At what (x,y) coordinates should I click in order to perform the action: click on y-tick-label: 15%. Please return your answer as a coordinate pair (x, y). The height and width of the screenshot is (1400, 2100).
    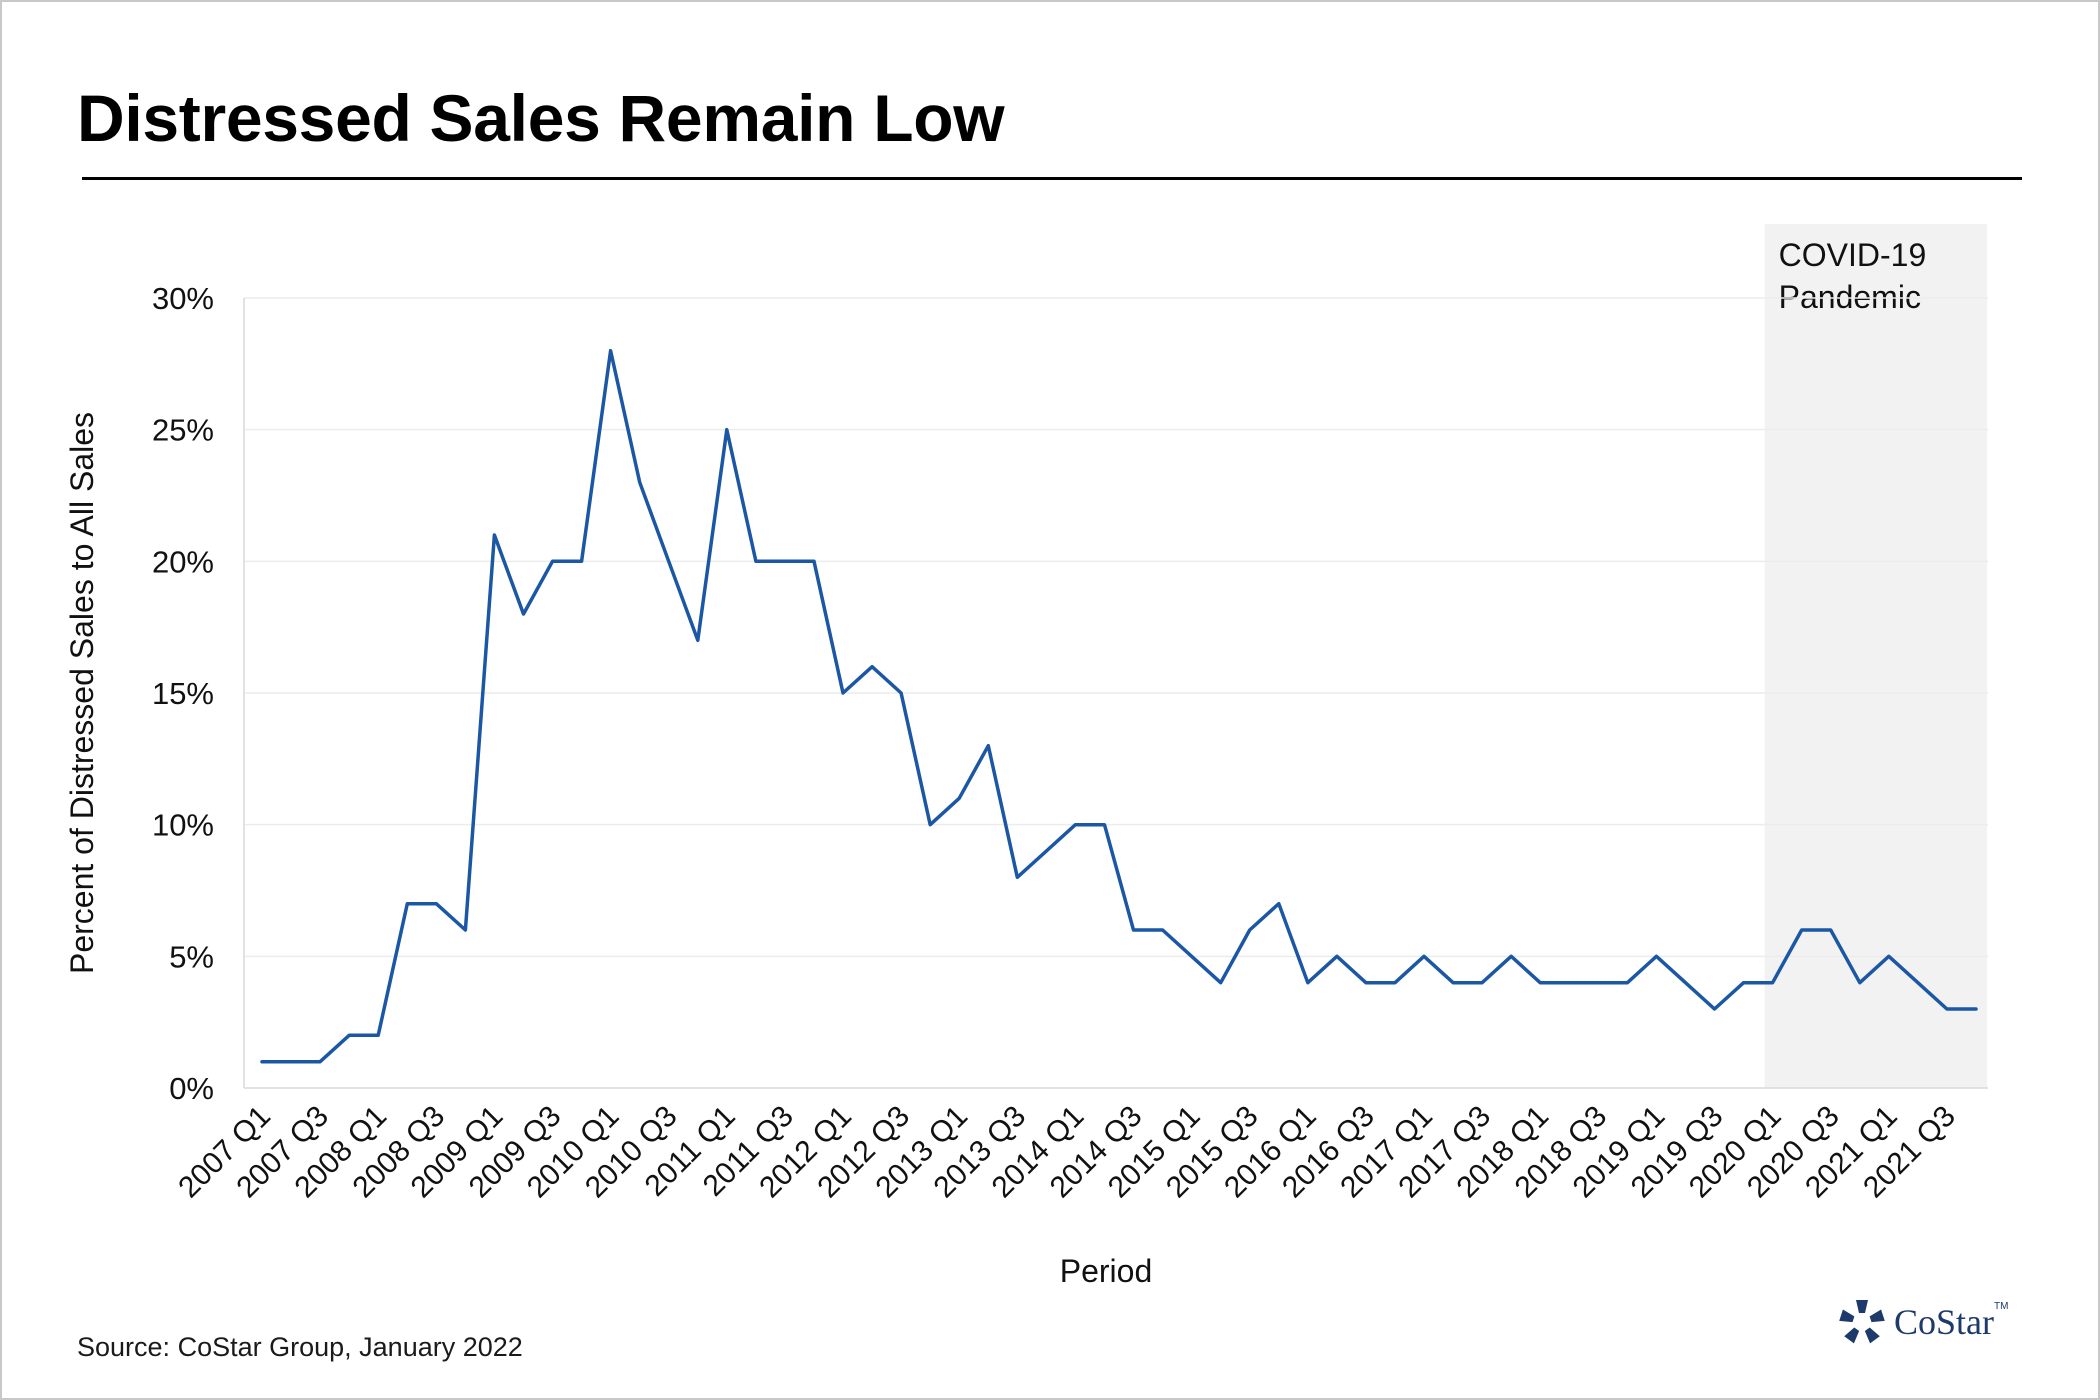
    Looking at the image, I should click on (183, 693).